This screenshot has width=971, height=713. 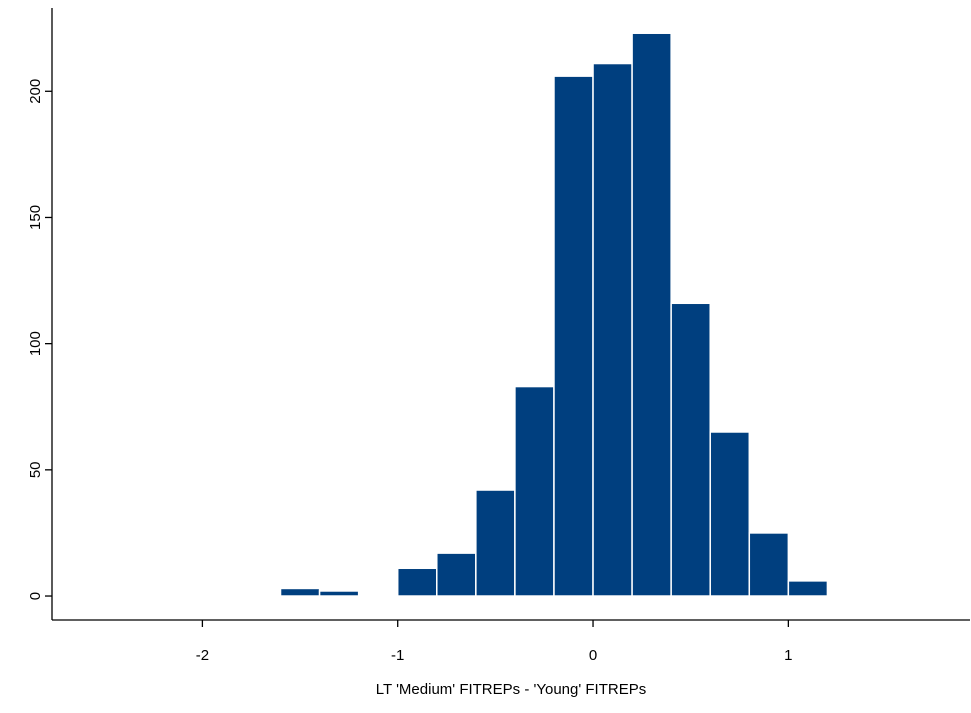 What do you see at coordinates (35, 217) in the screenshot?
I see `y-tick-label: 150` at bounding box center [35, 217].